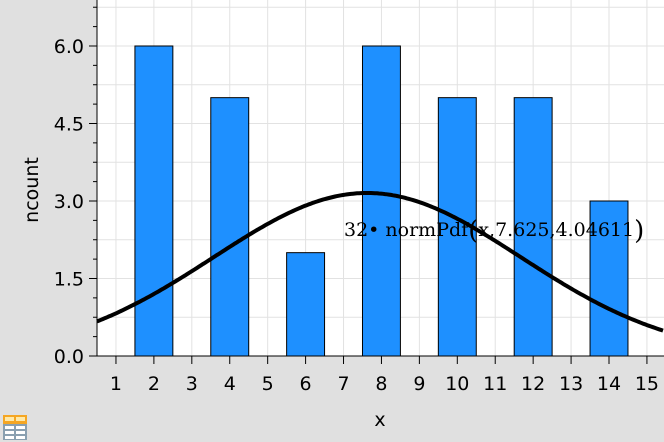 The width and height of the screenshot is (664, 442). I want to click on x-axis-label: x, so click(379, 420).